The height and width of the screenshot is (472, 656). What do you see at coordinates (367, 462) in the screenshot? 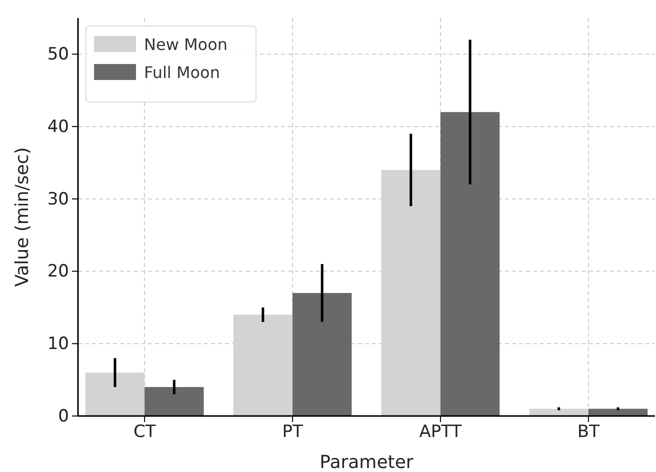
I see `x-axis-title: Parameter` at bounding box center [367, 462].